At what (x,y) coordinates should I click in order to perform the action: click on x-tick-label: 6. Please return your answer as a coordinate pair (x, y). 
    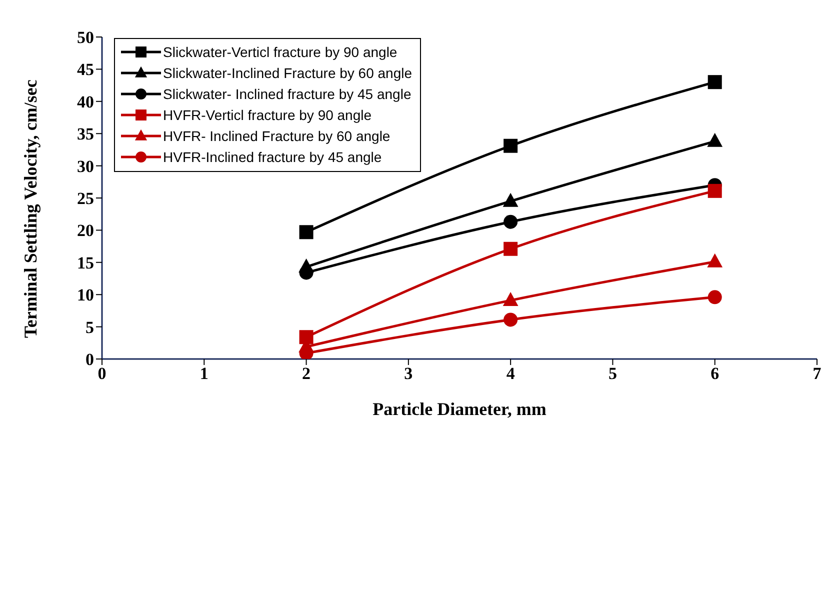
    Looking at the image, I should click on (715, 374).